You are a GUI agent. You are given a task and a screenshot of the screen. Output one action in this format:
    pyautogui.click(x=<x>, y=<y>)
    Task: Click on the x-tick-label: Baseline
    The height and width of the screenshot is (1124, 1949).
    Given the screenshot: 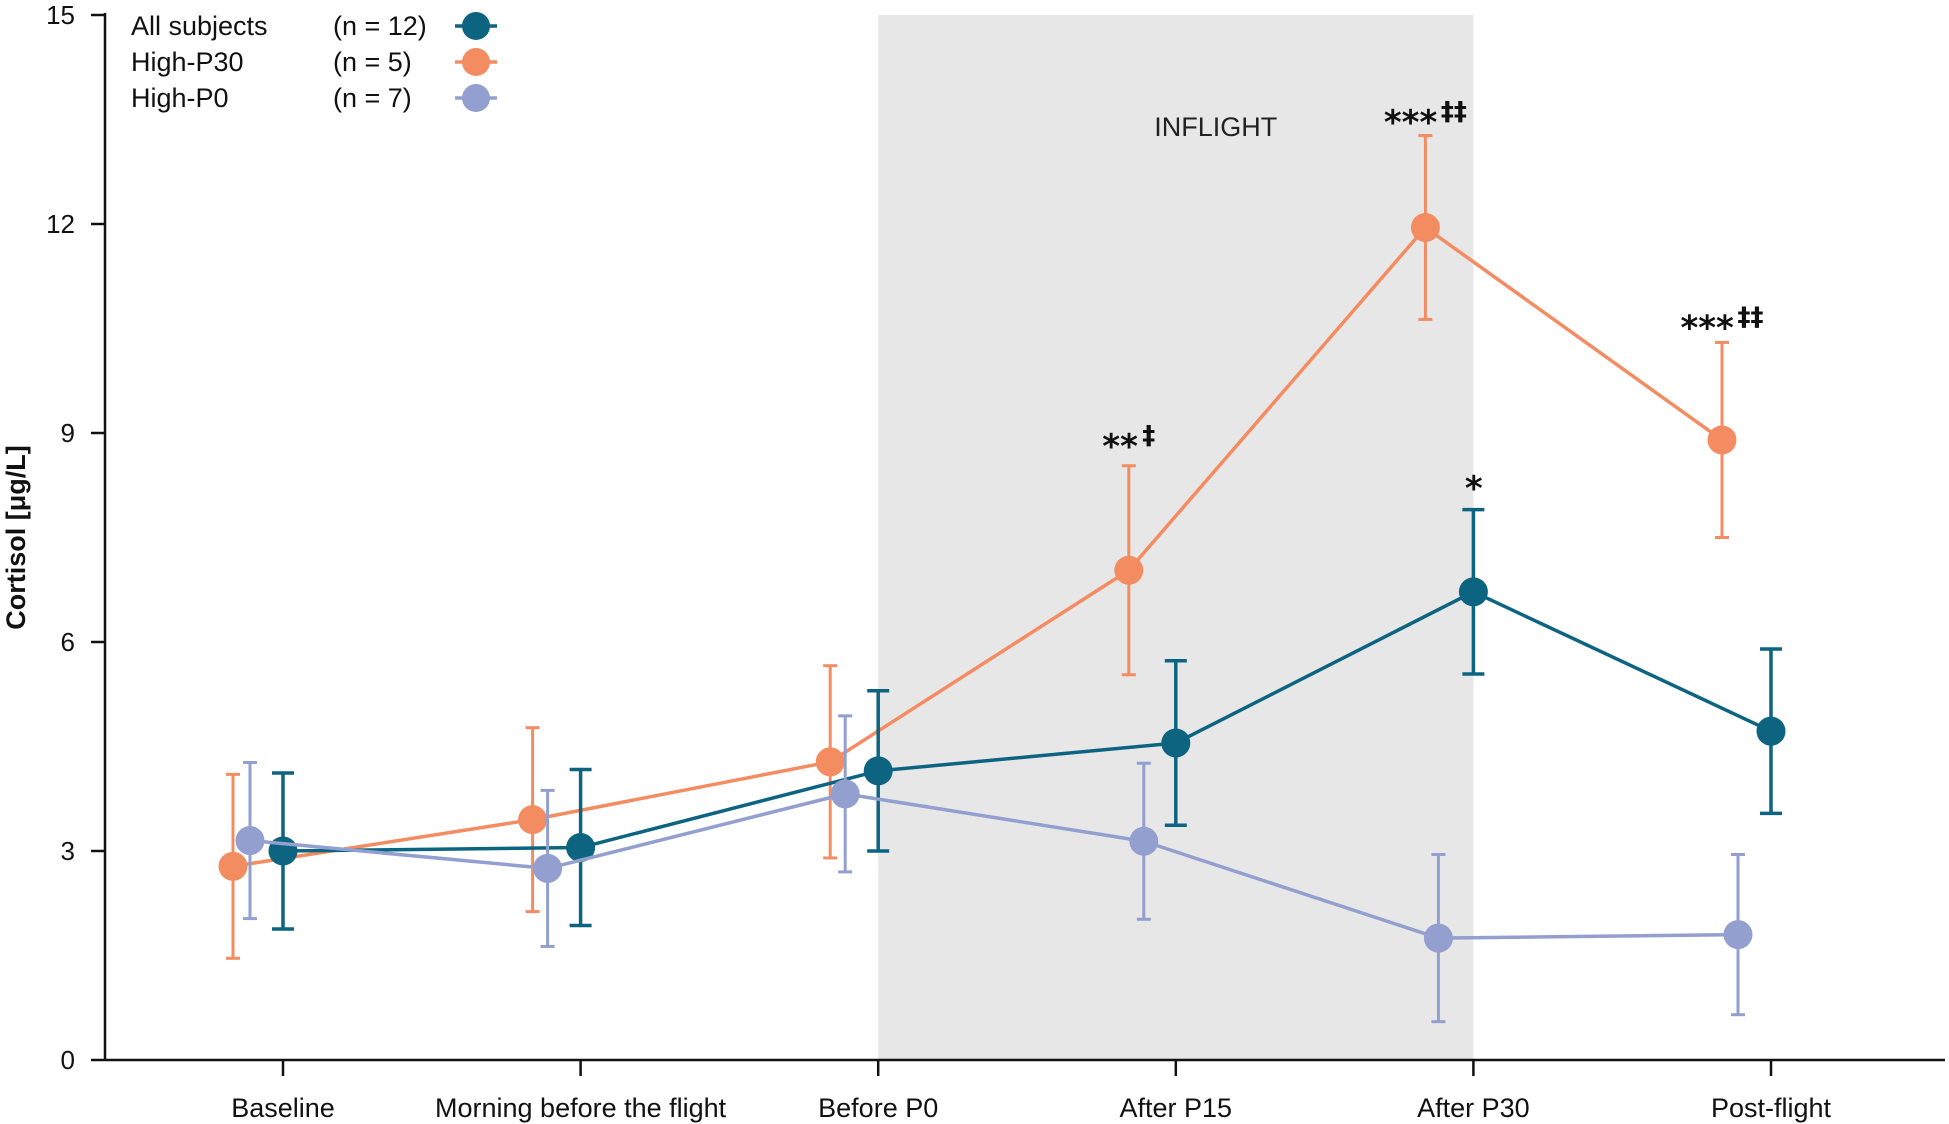 What is the action you would take?
    pyautogui.click(x=283, y=1108)
    